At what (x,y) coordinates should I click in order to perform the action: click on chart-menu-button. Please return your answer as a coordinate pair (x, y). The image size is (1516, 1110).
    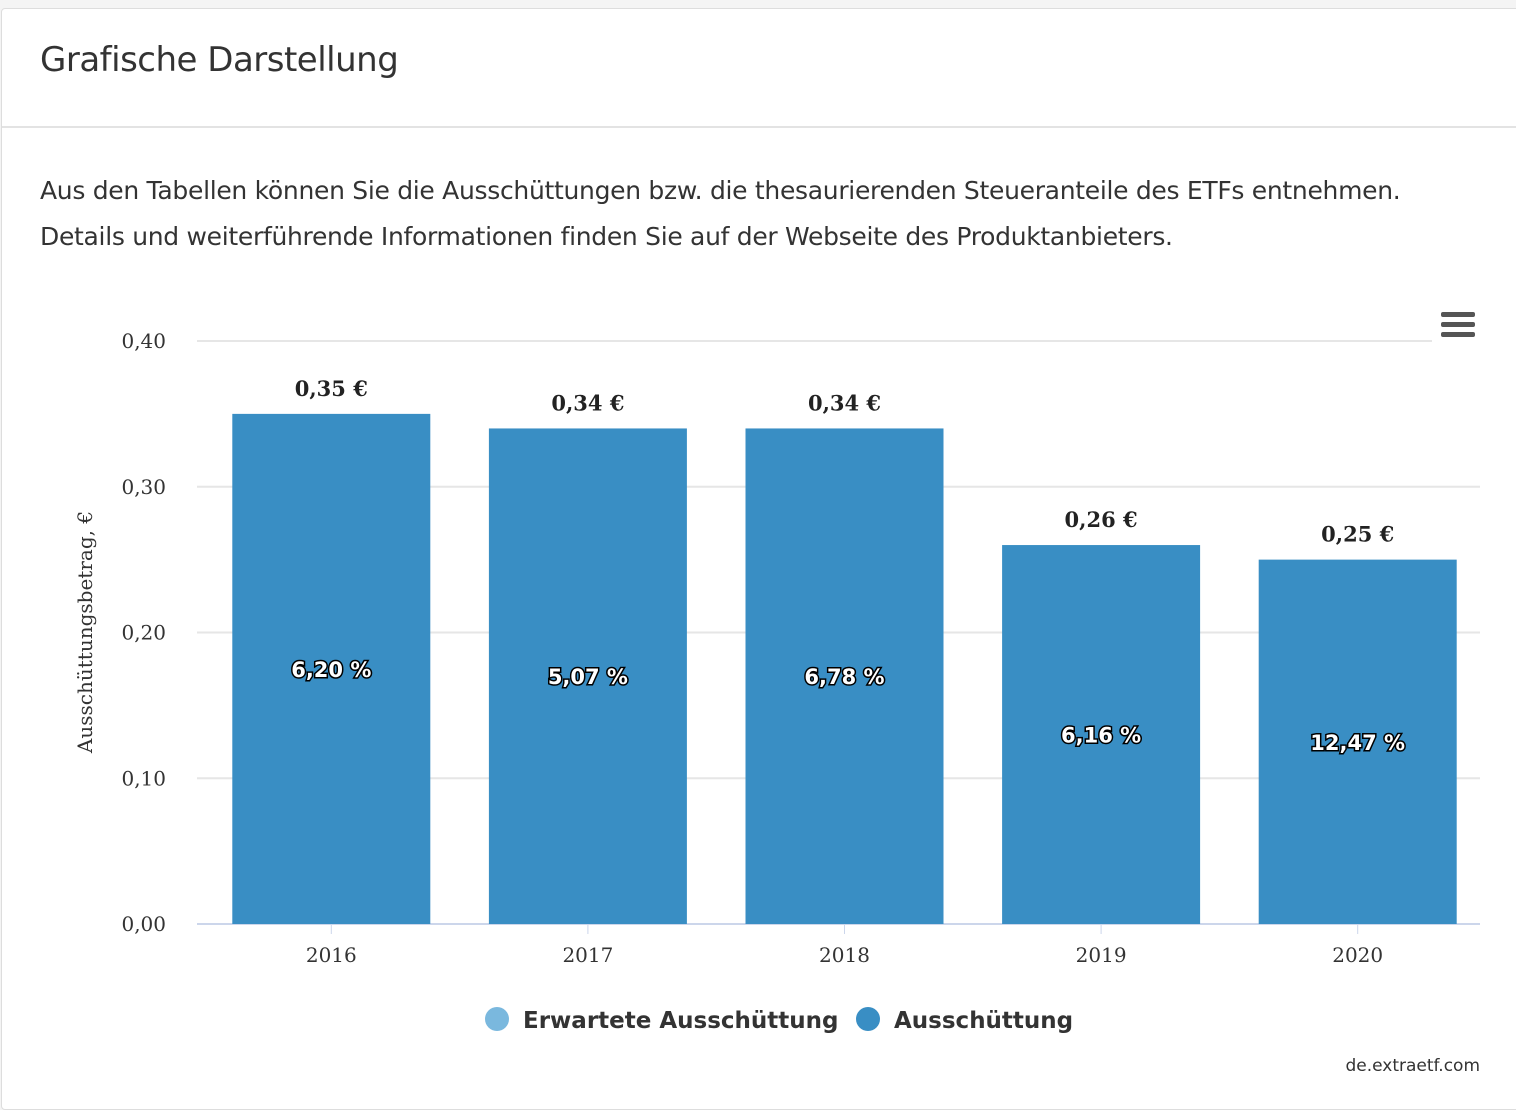
    Looking at the image, I should click on (1458, 326).